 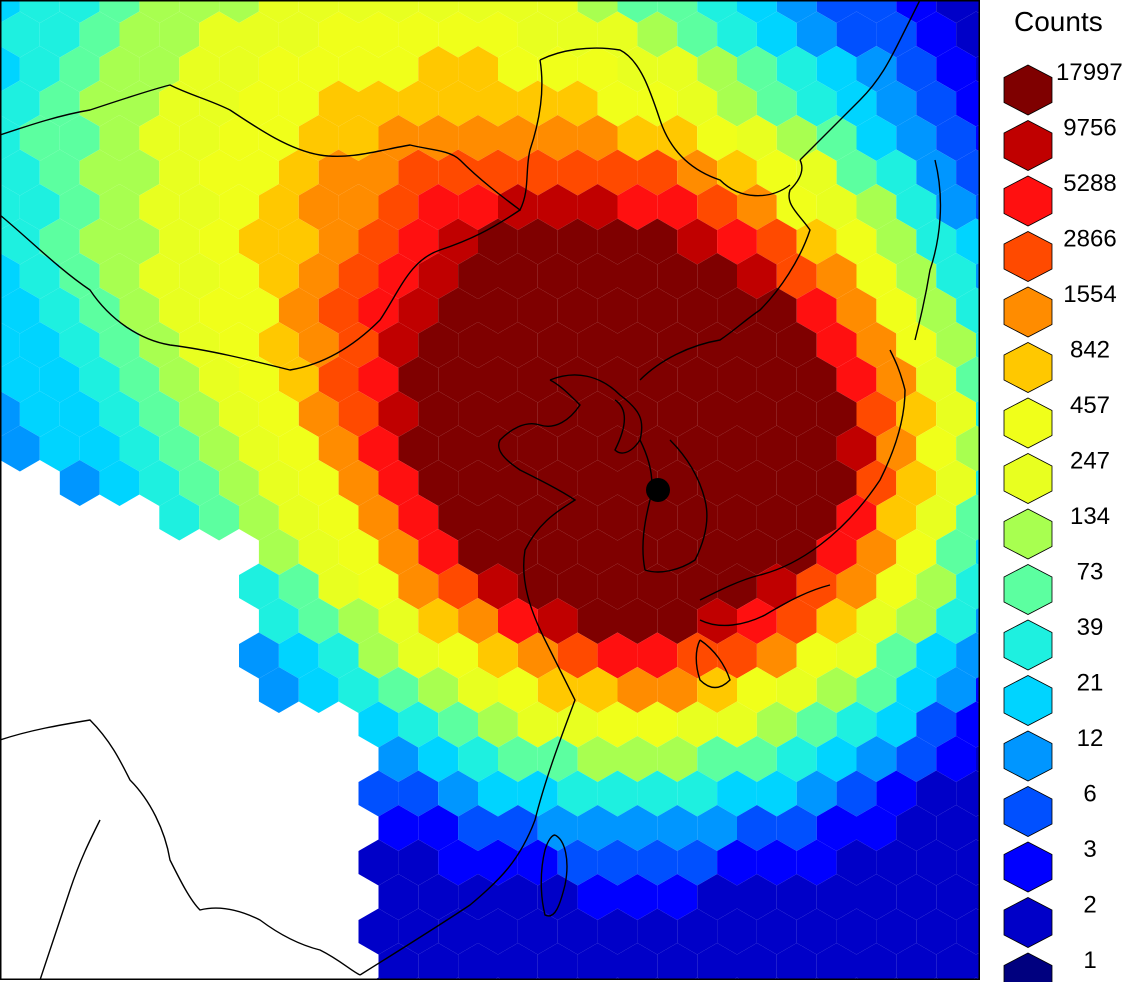 What do you see at coordinates (1089, 294) in the screenshot?
I see `legend-label: 1554` at bounding box center [1089, 294].